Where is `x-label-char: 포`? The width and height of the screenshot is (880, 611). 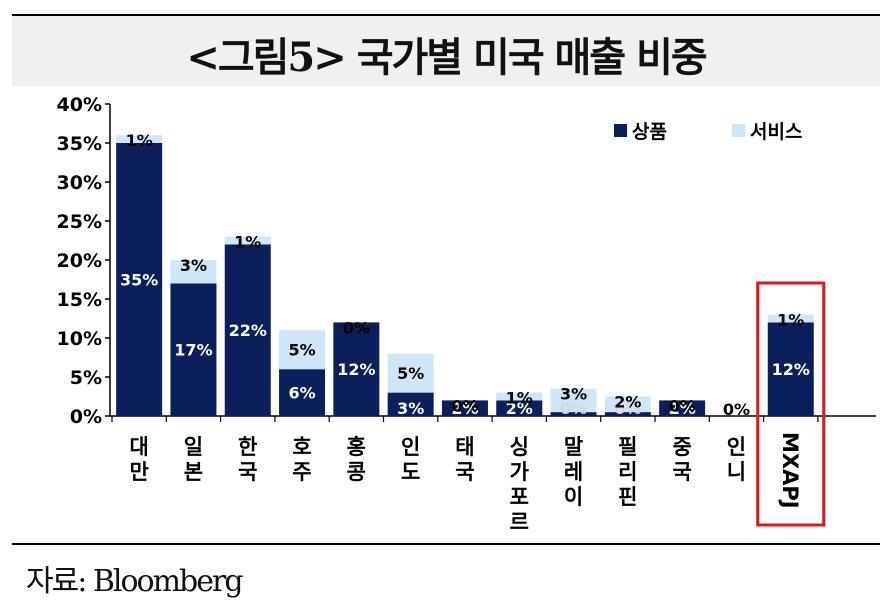
x-label-char: 포 is located at coordinates (519, 497).